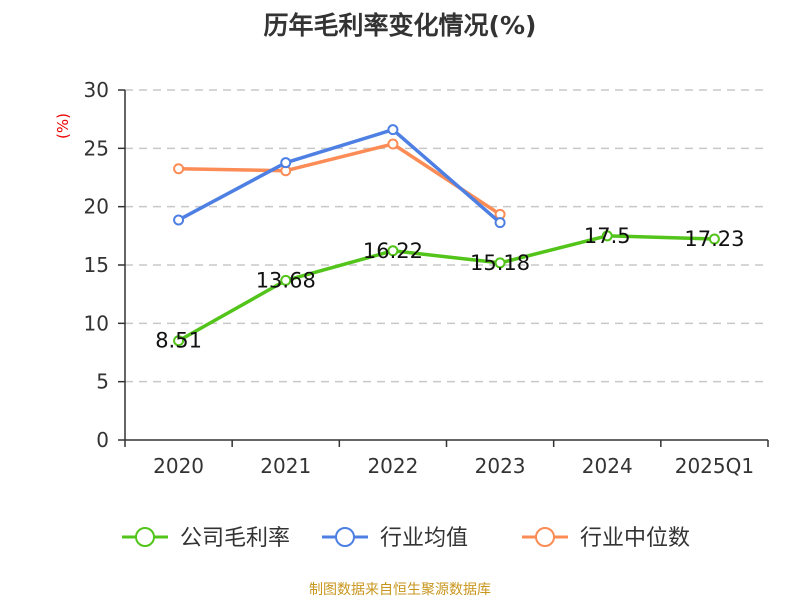 Image resolution: width=800 pixels, height=600 pixels. Describe the element at coordinates (96, 265) in the screenshot. I see `y-tick-label: 15` at that location.